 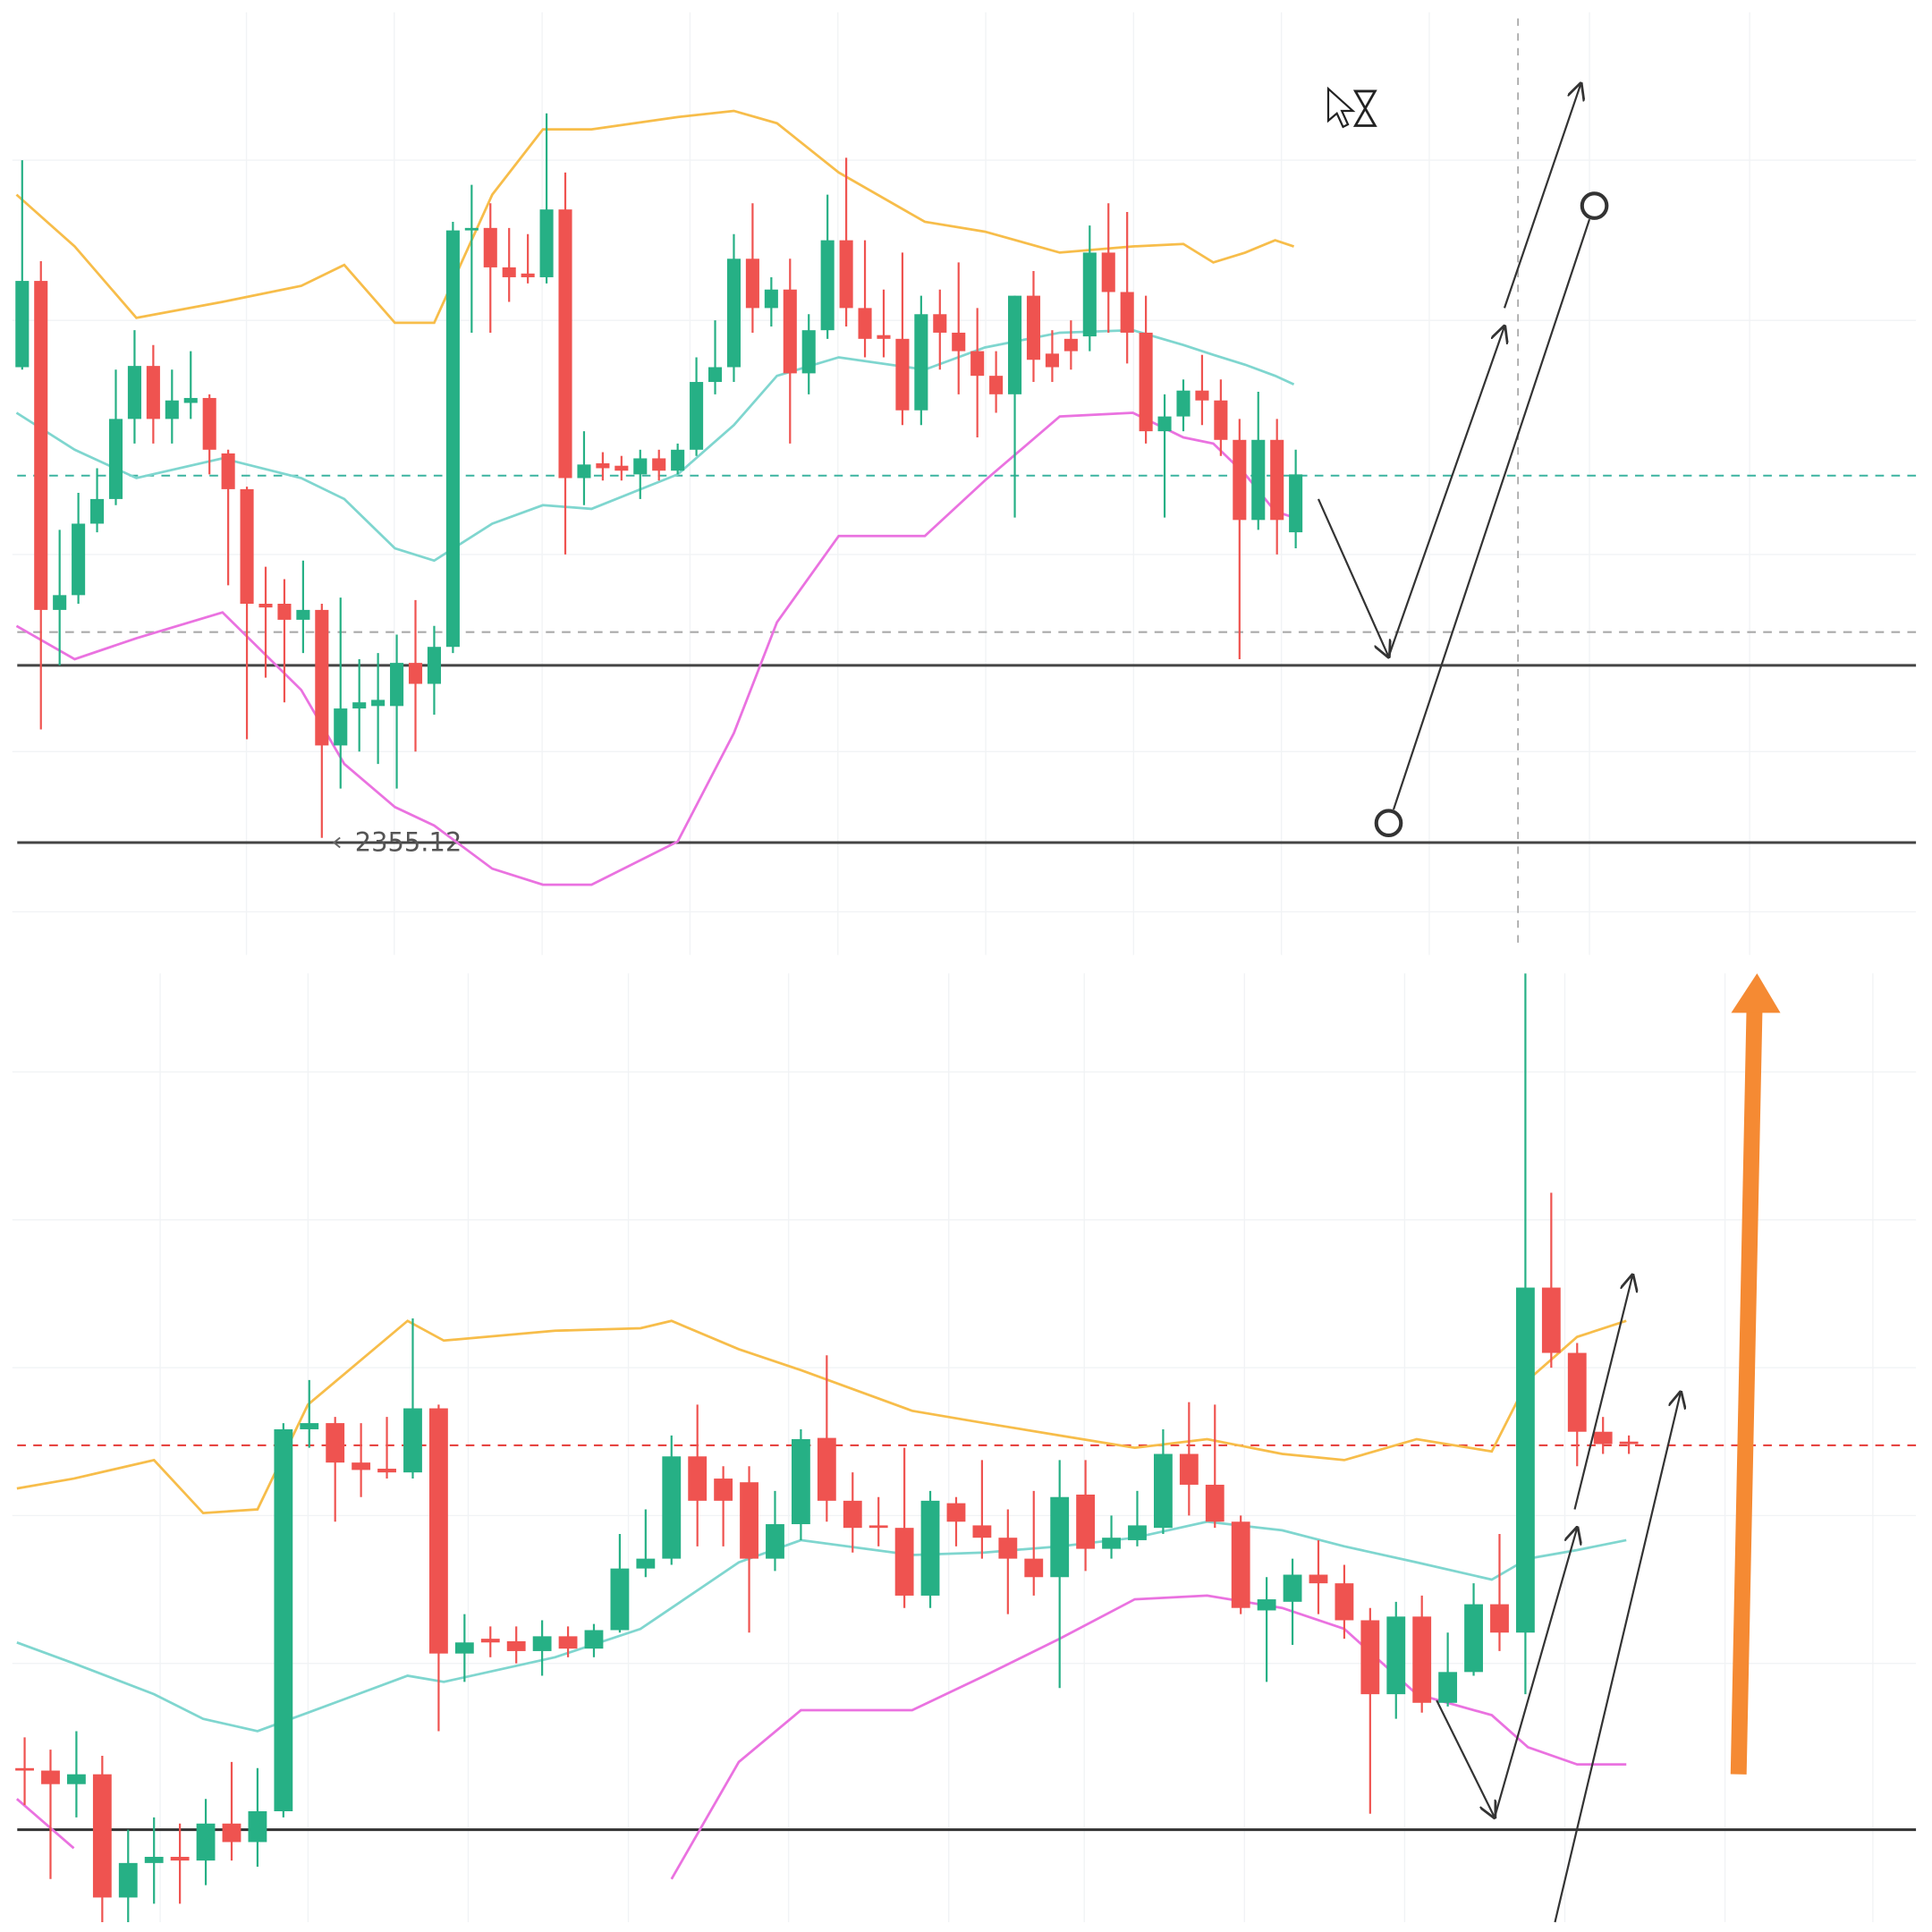 What do you see at coordinates (1351, 107) in the screenshot?
I see `cursor-icon` at bounding box center [1351, 107].